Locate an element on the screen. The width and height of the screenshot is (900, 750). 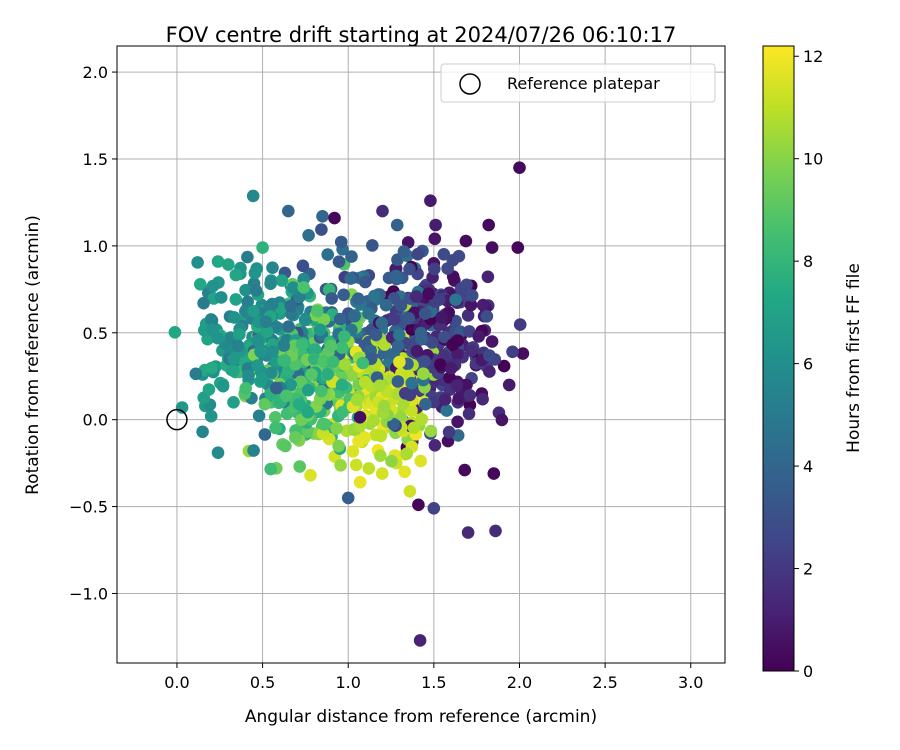
x-axis-label: Angular distance from reference (arcmin) is located at coordinates (421, 717).